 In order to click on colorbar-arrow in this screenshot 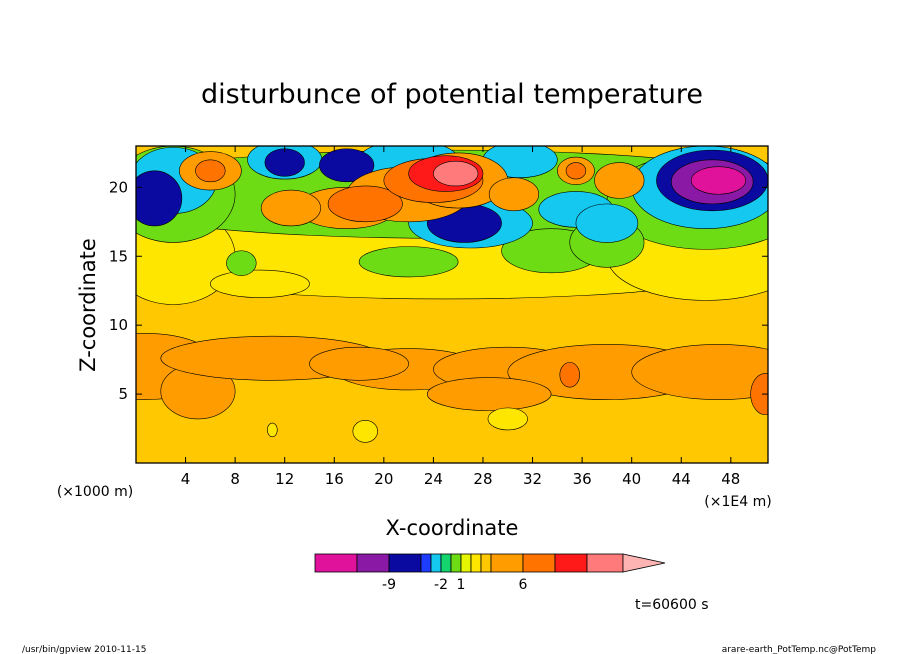, I will do `click(644, 563)`.